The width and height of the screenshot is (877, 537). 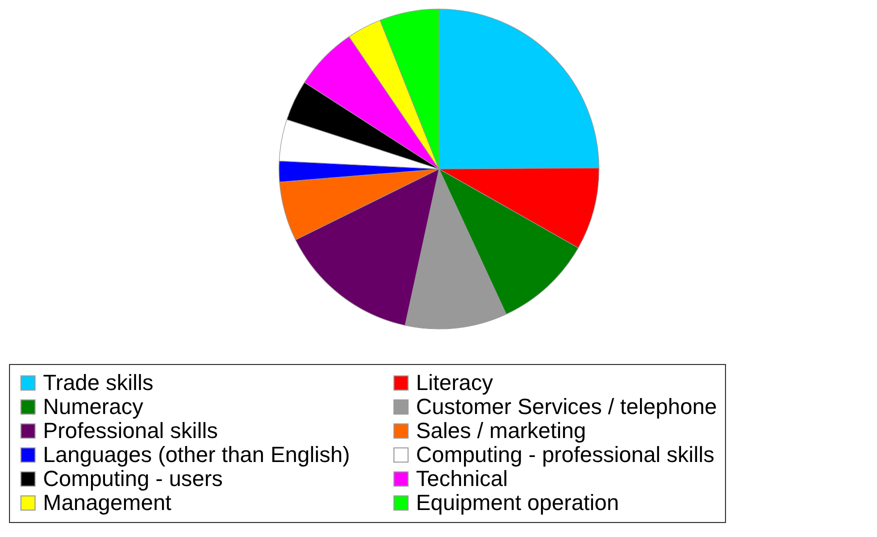 I want to click on legend-label: Professional skills, so click(x=130, y=430).